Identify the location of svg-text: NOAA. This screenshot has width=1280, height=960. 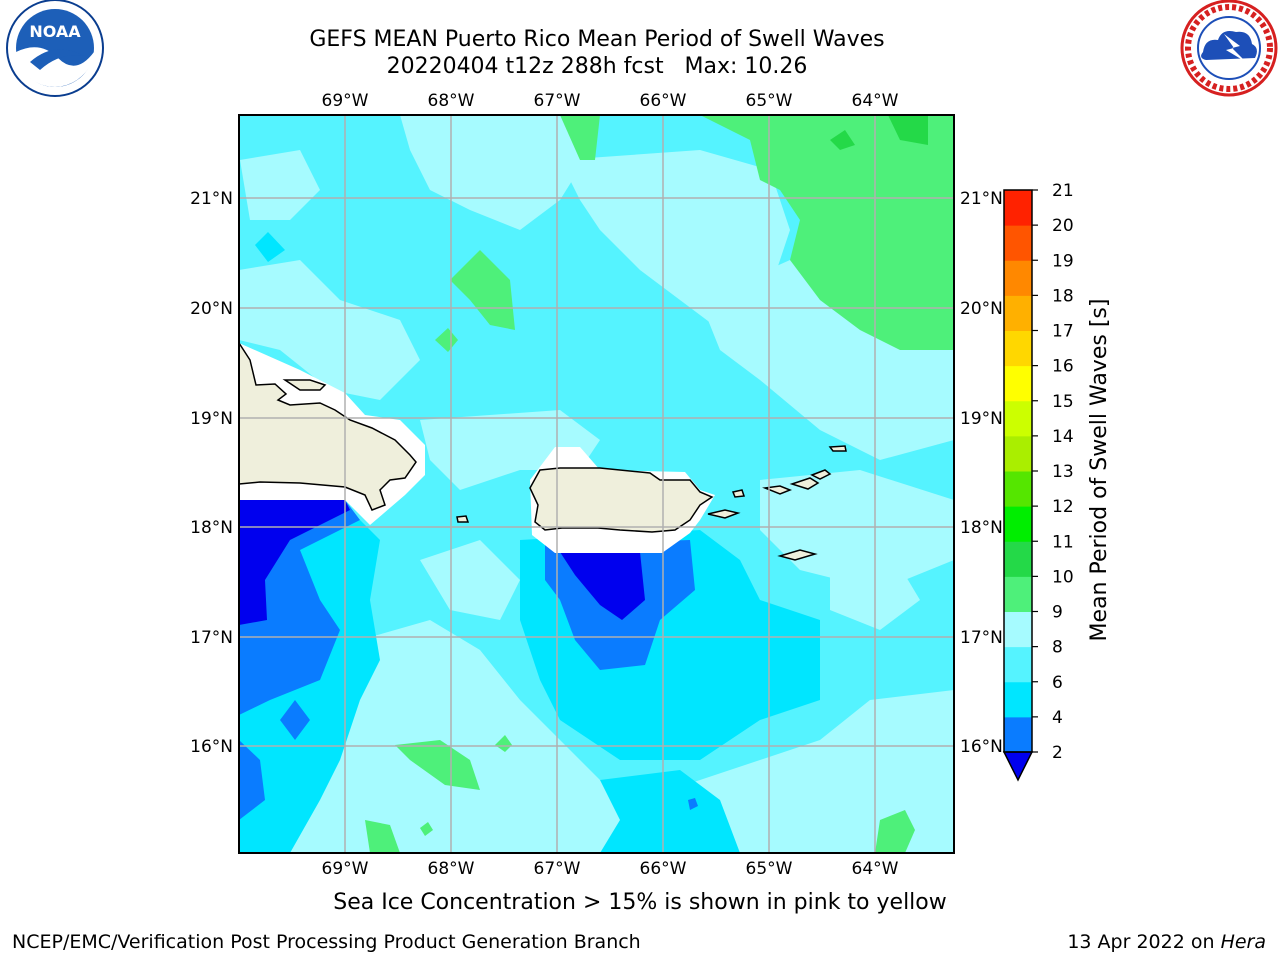
(55, 31).